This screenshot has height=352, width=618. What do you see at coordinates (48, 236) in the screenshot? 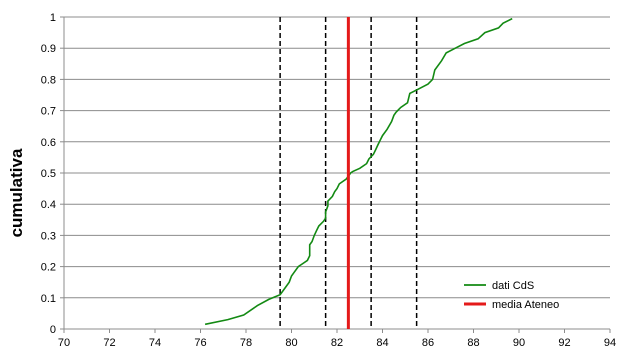
I see `y-tick-label: 0.3` at bounding box center [48, 236].